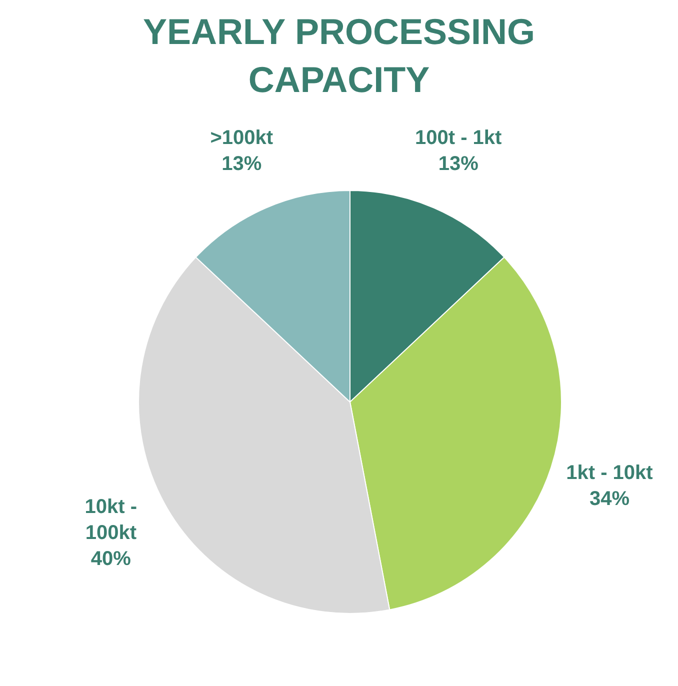 The height and width of the screenshot is (686, 678). I want to click on slice-label: 10kt - 100kt, so click(111, 520).